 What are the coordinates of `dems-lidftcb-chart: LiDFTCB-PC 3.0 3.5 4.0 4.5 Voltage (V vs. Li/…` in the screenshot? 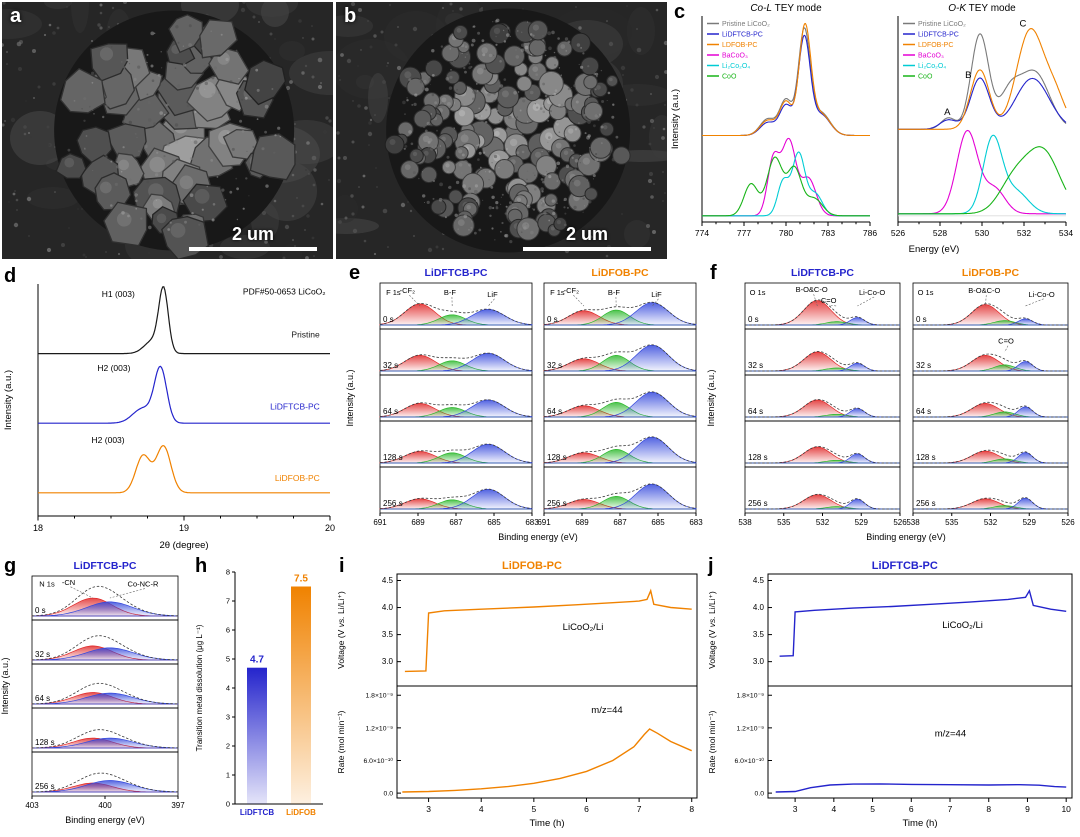 It's located at (890, 694).